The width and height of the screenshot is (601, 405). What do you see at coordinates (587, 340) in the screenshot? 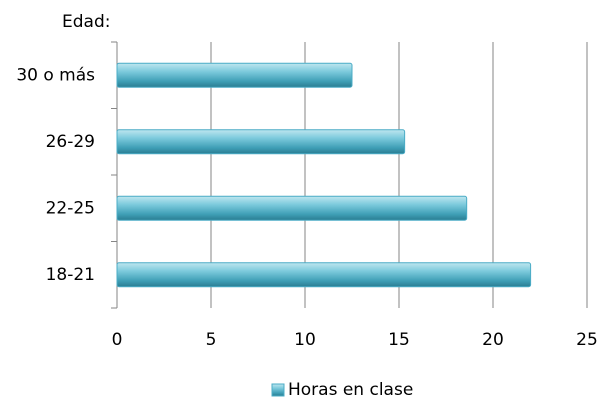
I see `x-tick-label: 25` at bounding box center [587, 340].